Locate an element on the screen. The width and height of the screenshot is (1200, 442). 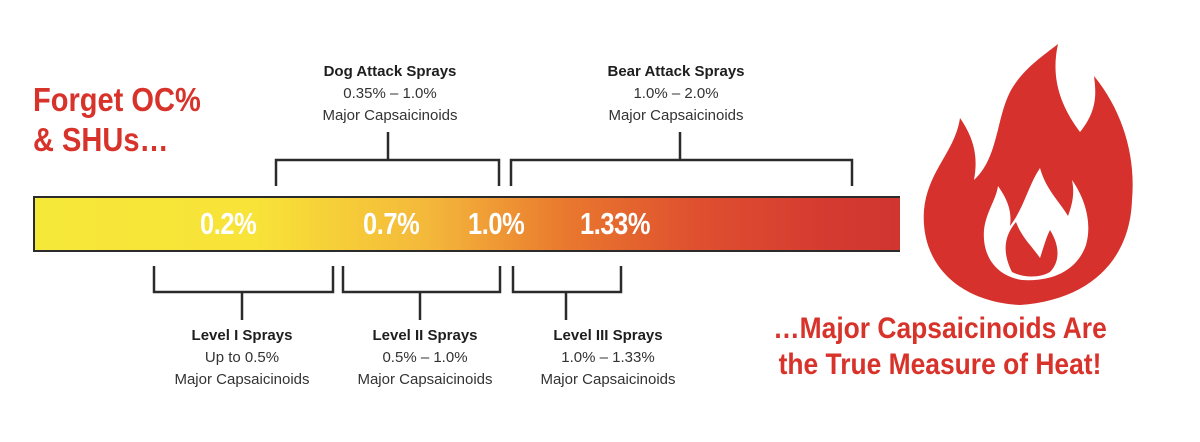
concentration-bar is located at coordinates (478, 224).